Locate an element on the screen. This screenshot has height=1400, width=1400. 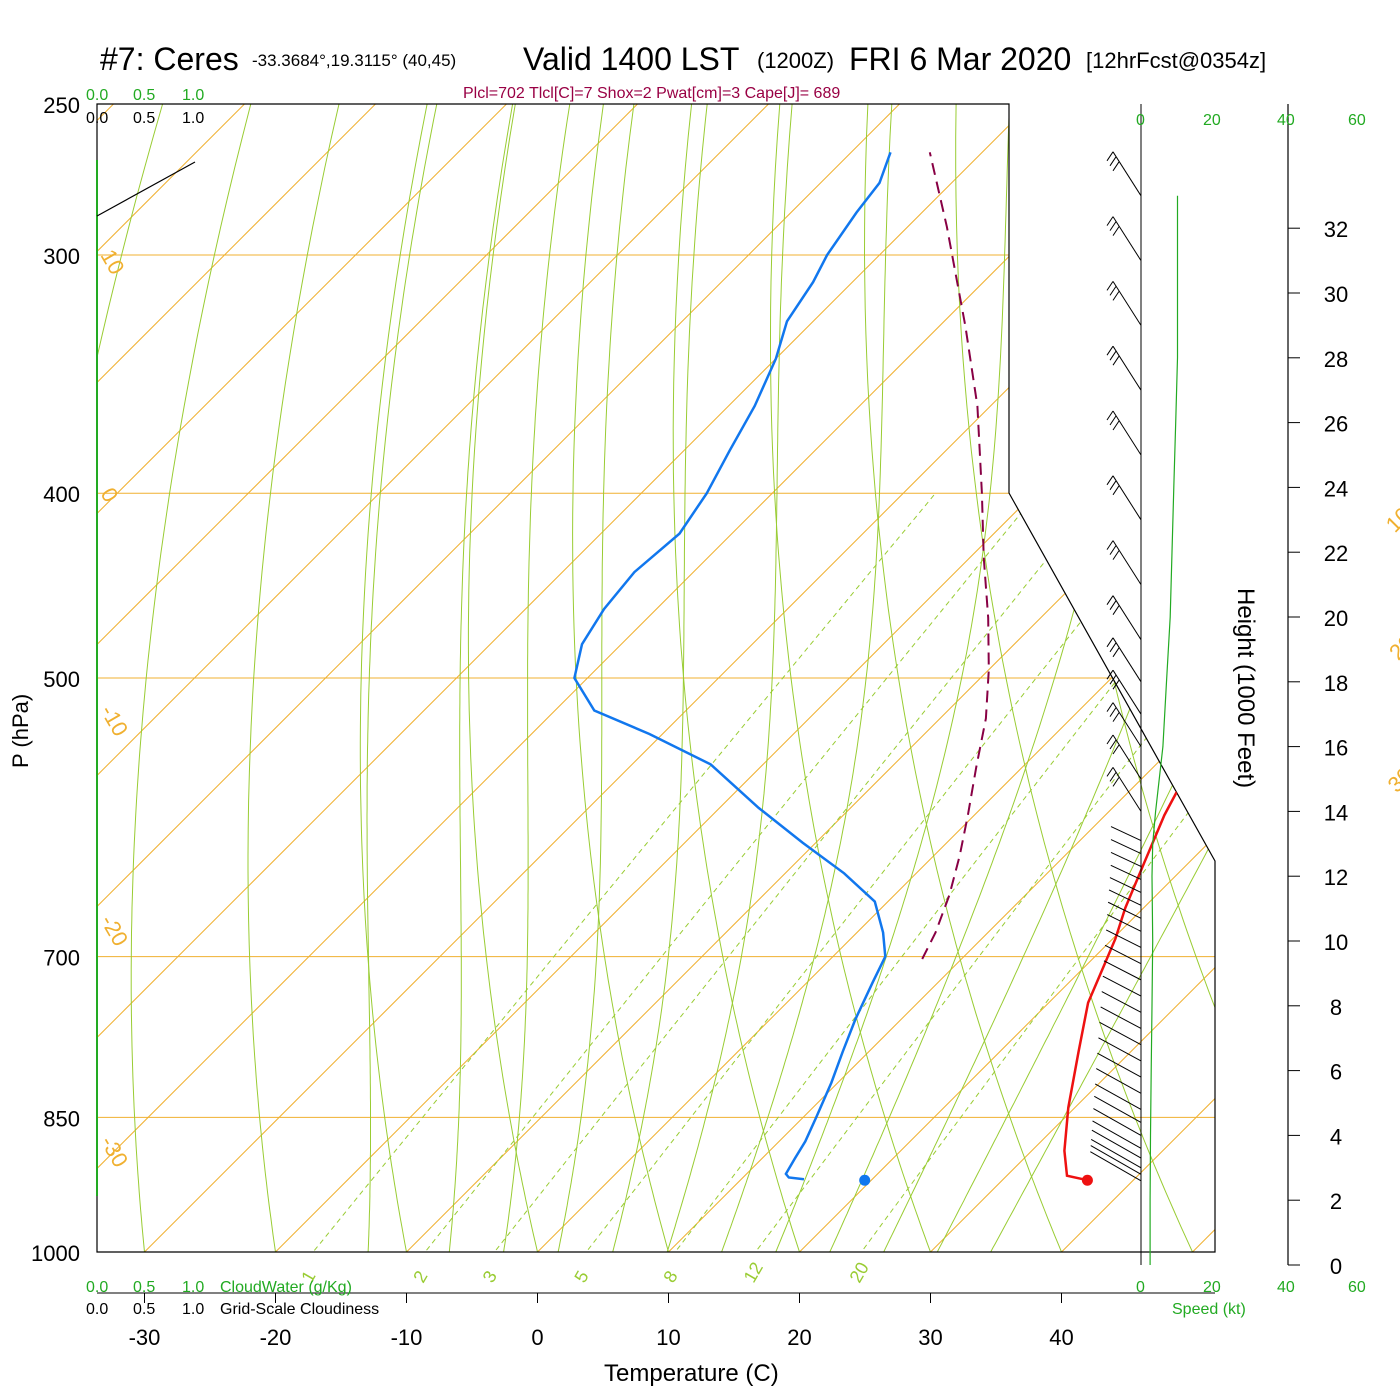
station-coords: -33.3684°,19.3115° (40,45) is located at coordinates (354, 60).